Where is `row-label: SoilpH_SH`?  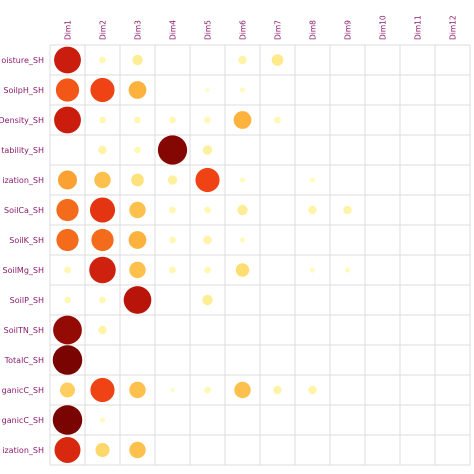 row-label: SoilpH_SH is located at coordinates (23, 90).